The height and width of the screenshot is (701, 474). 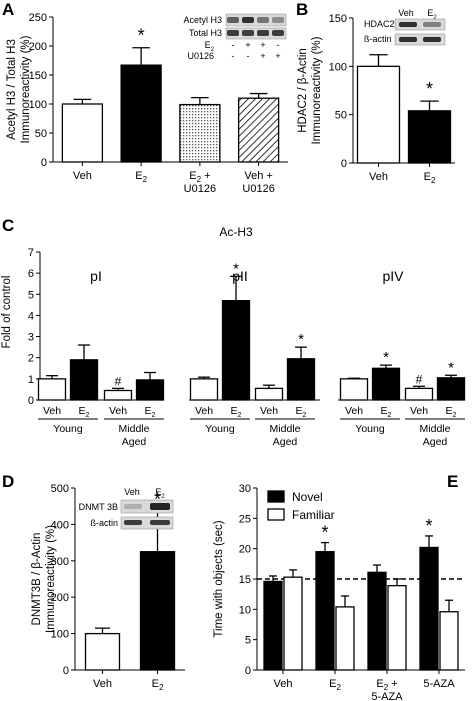 What do you see at coordinates (302, 9) in the screenshot?
I see `panel-letter-b: B` at bounding box center [302, 9].